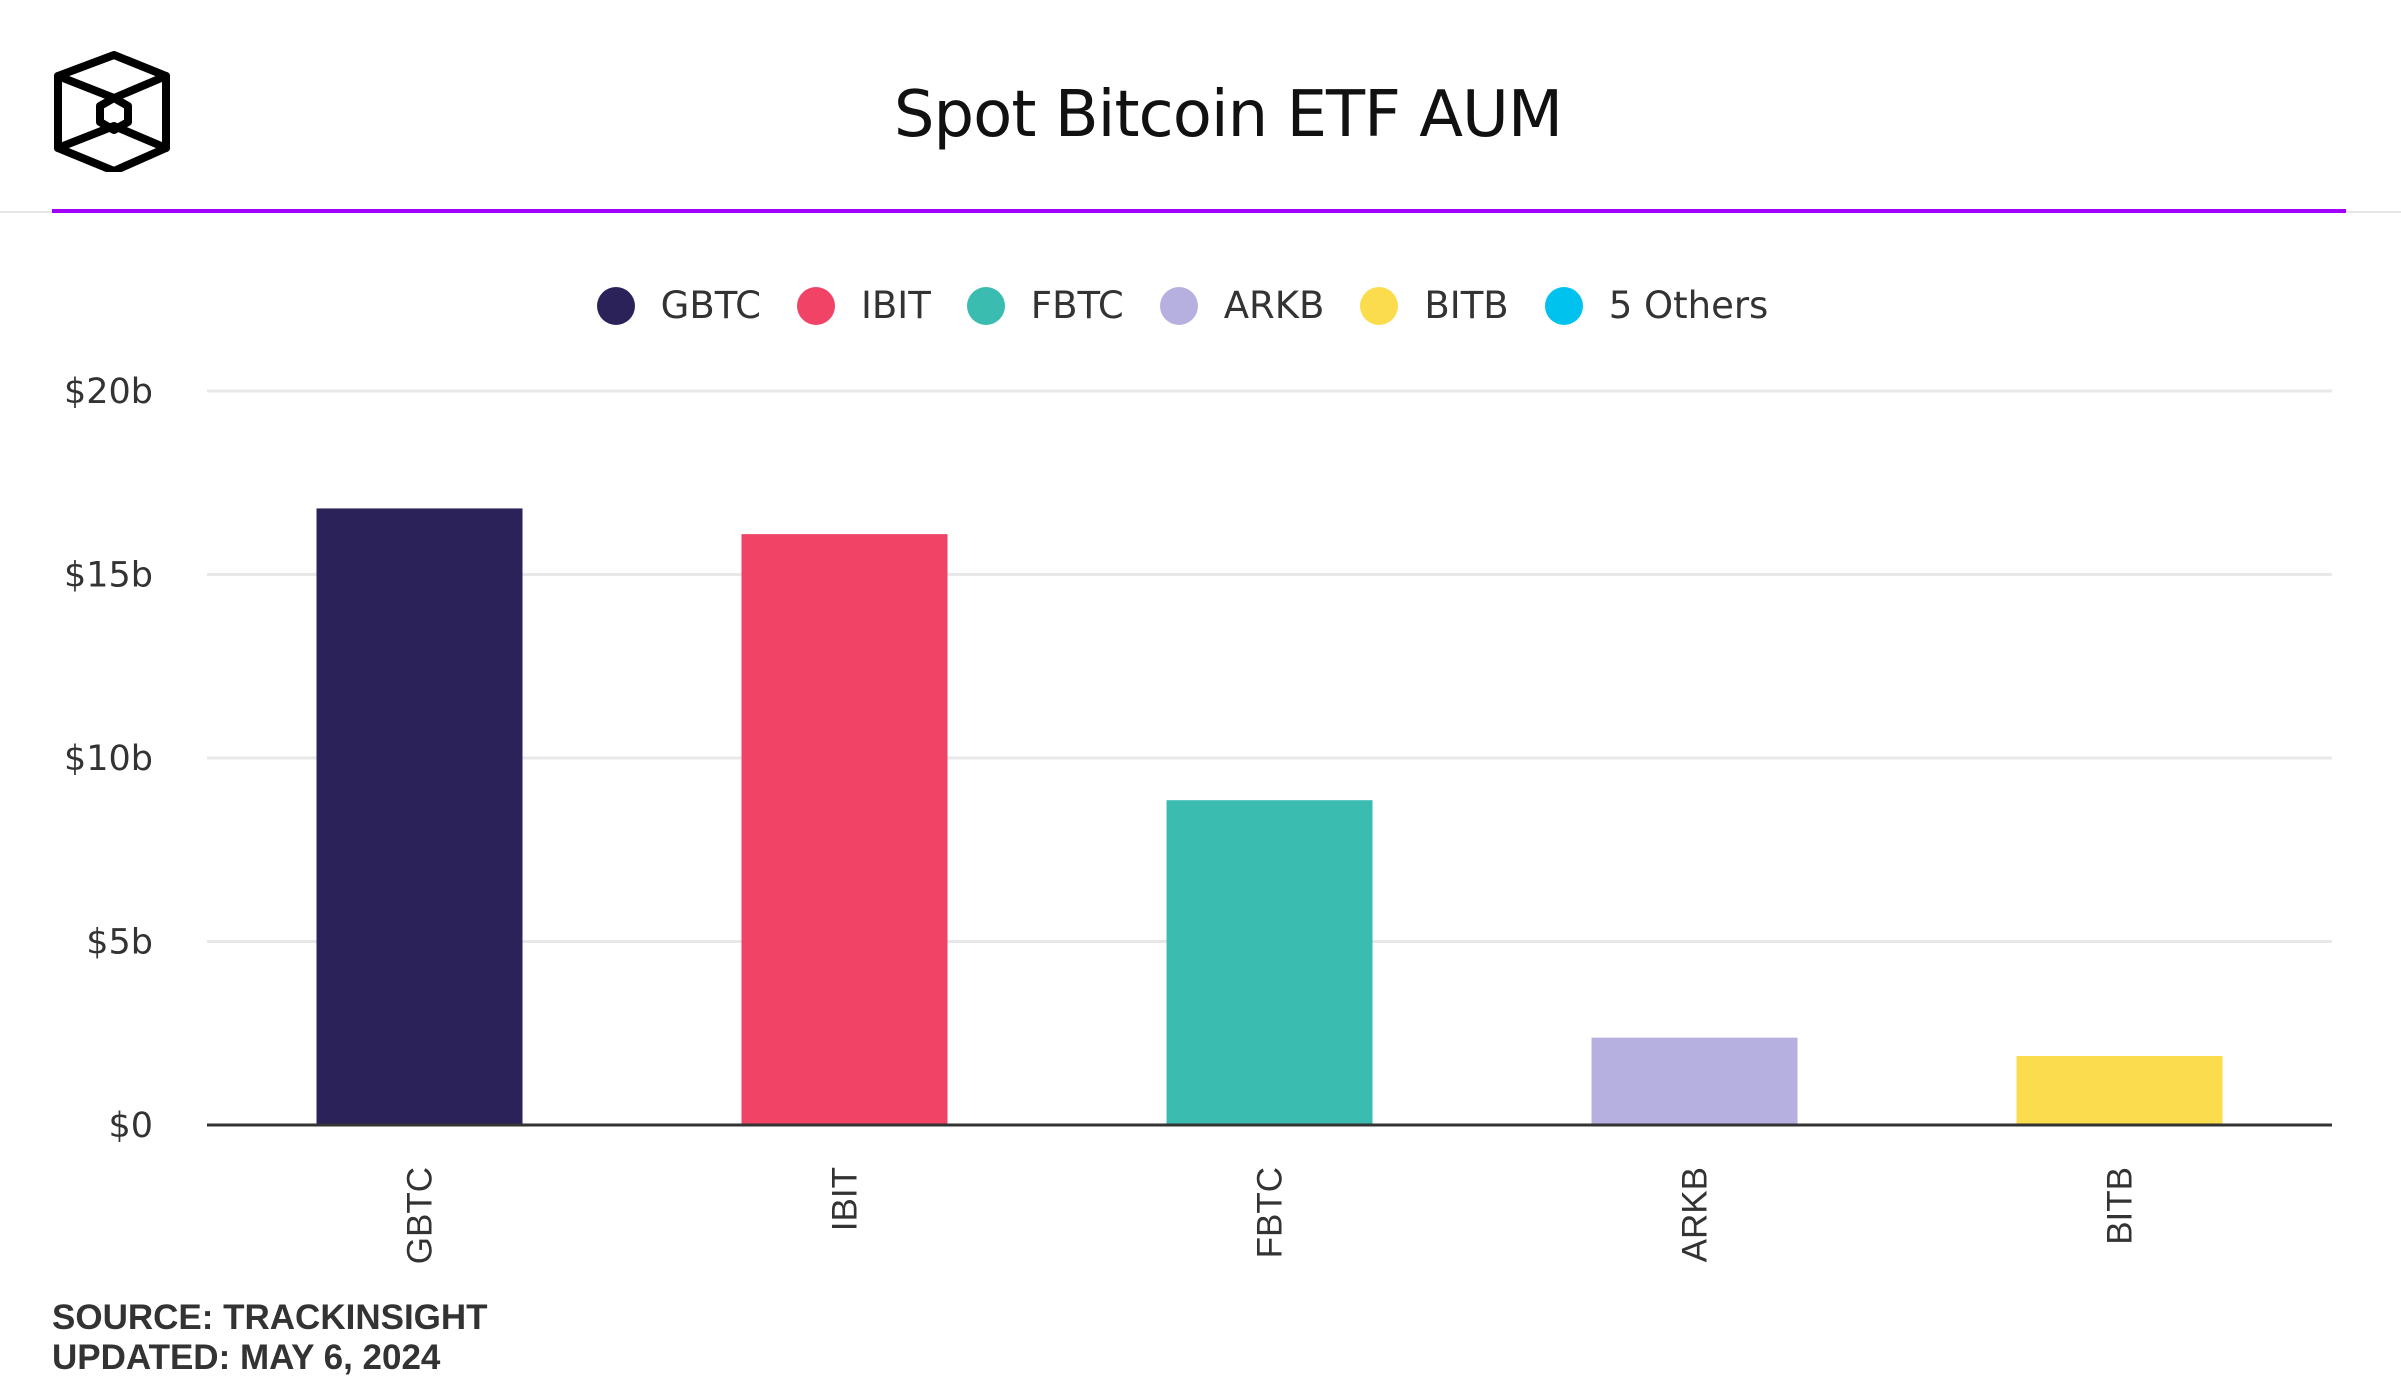  I want to click on legend-item: GBTC, so click(678, 305).